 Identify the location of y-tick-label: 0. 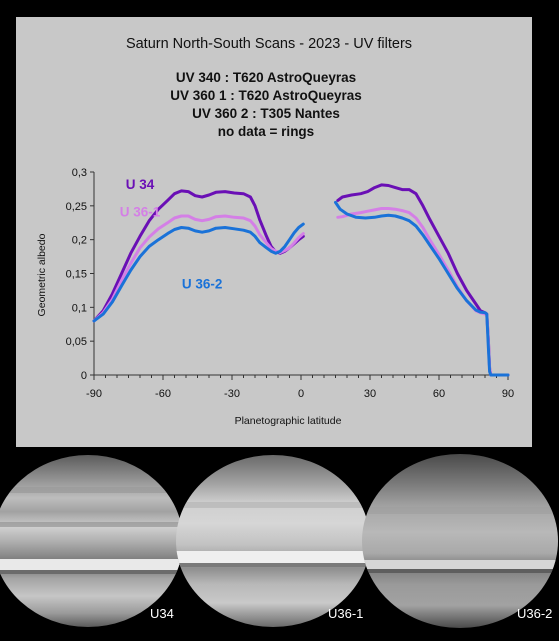
(84, 376).